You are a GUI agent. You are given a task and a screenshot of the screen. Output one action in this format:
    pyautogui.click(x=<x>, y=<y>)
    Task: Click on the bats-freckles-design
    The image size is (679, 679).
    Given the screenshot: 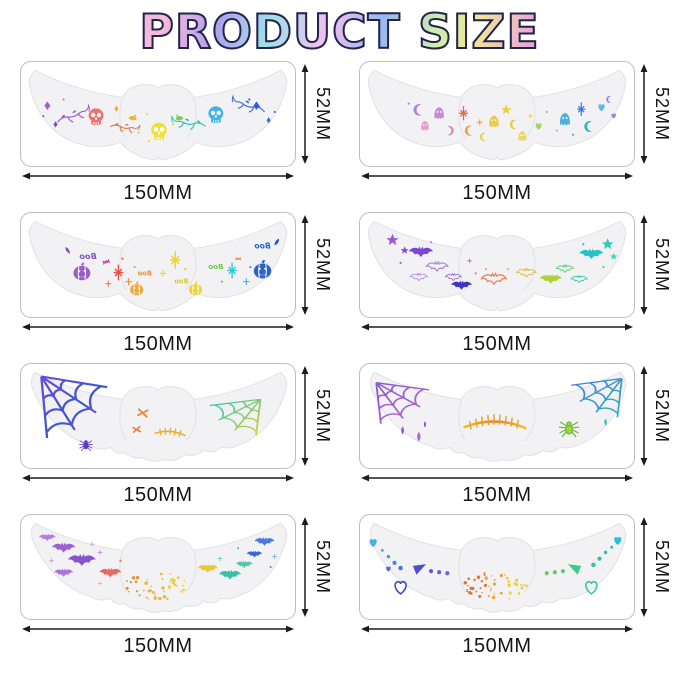 What is the action you would take?
    pyautogui.click(x=158, y=567)
    